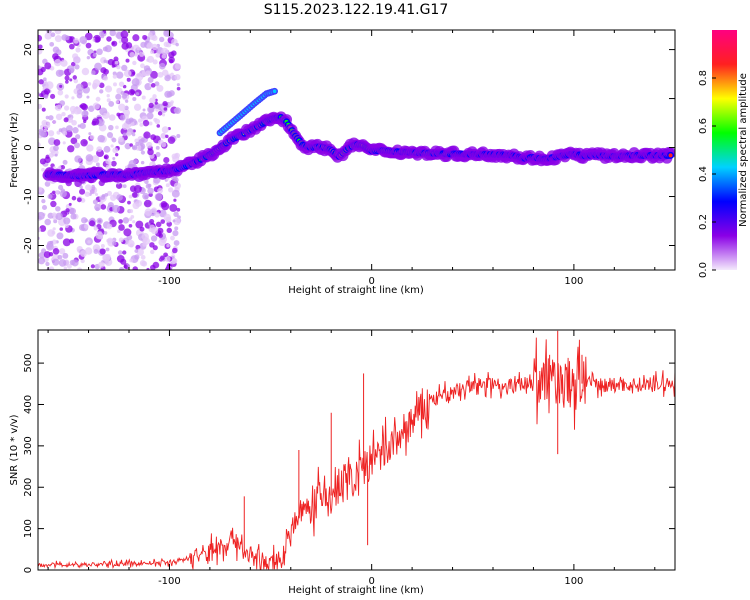  What do you see at coordinates (724, 150) in the screenshot?
I see `colorbar-gradient` at bounding box center [724, 150].